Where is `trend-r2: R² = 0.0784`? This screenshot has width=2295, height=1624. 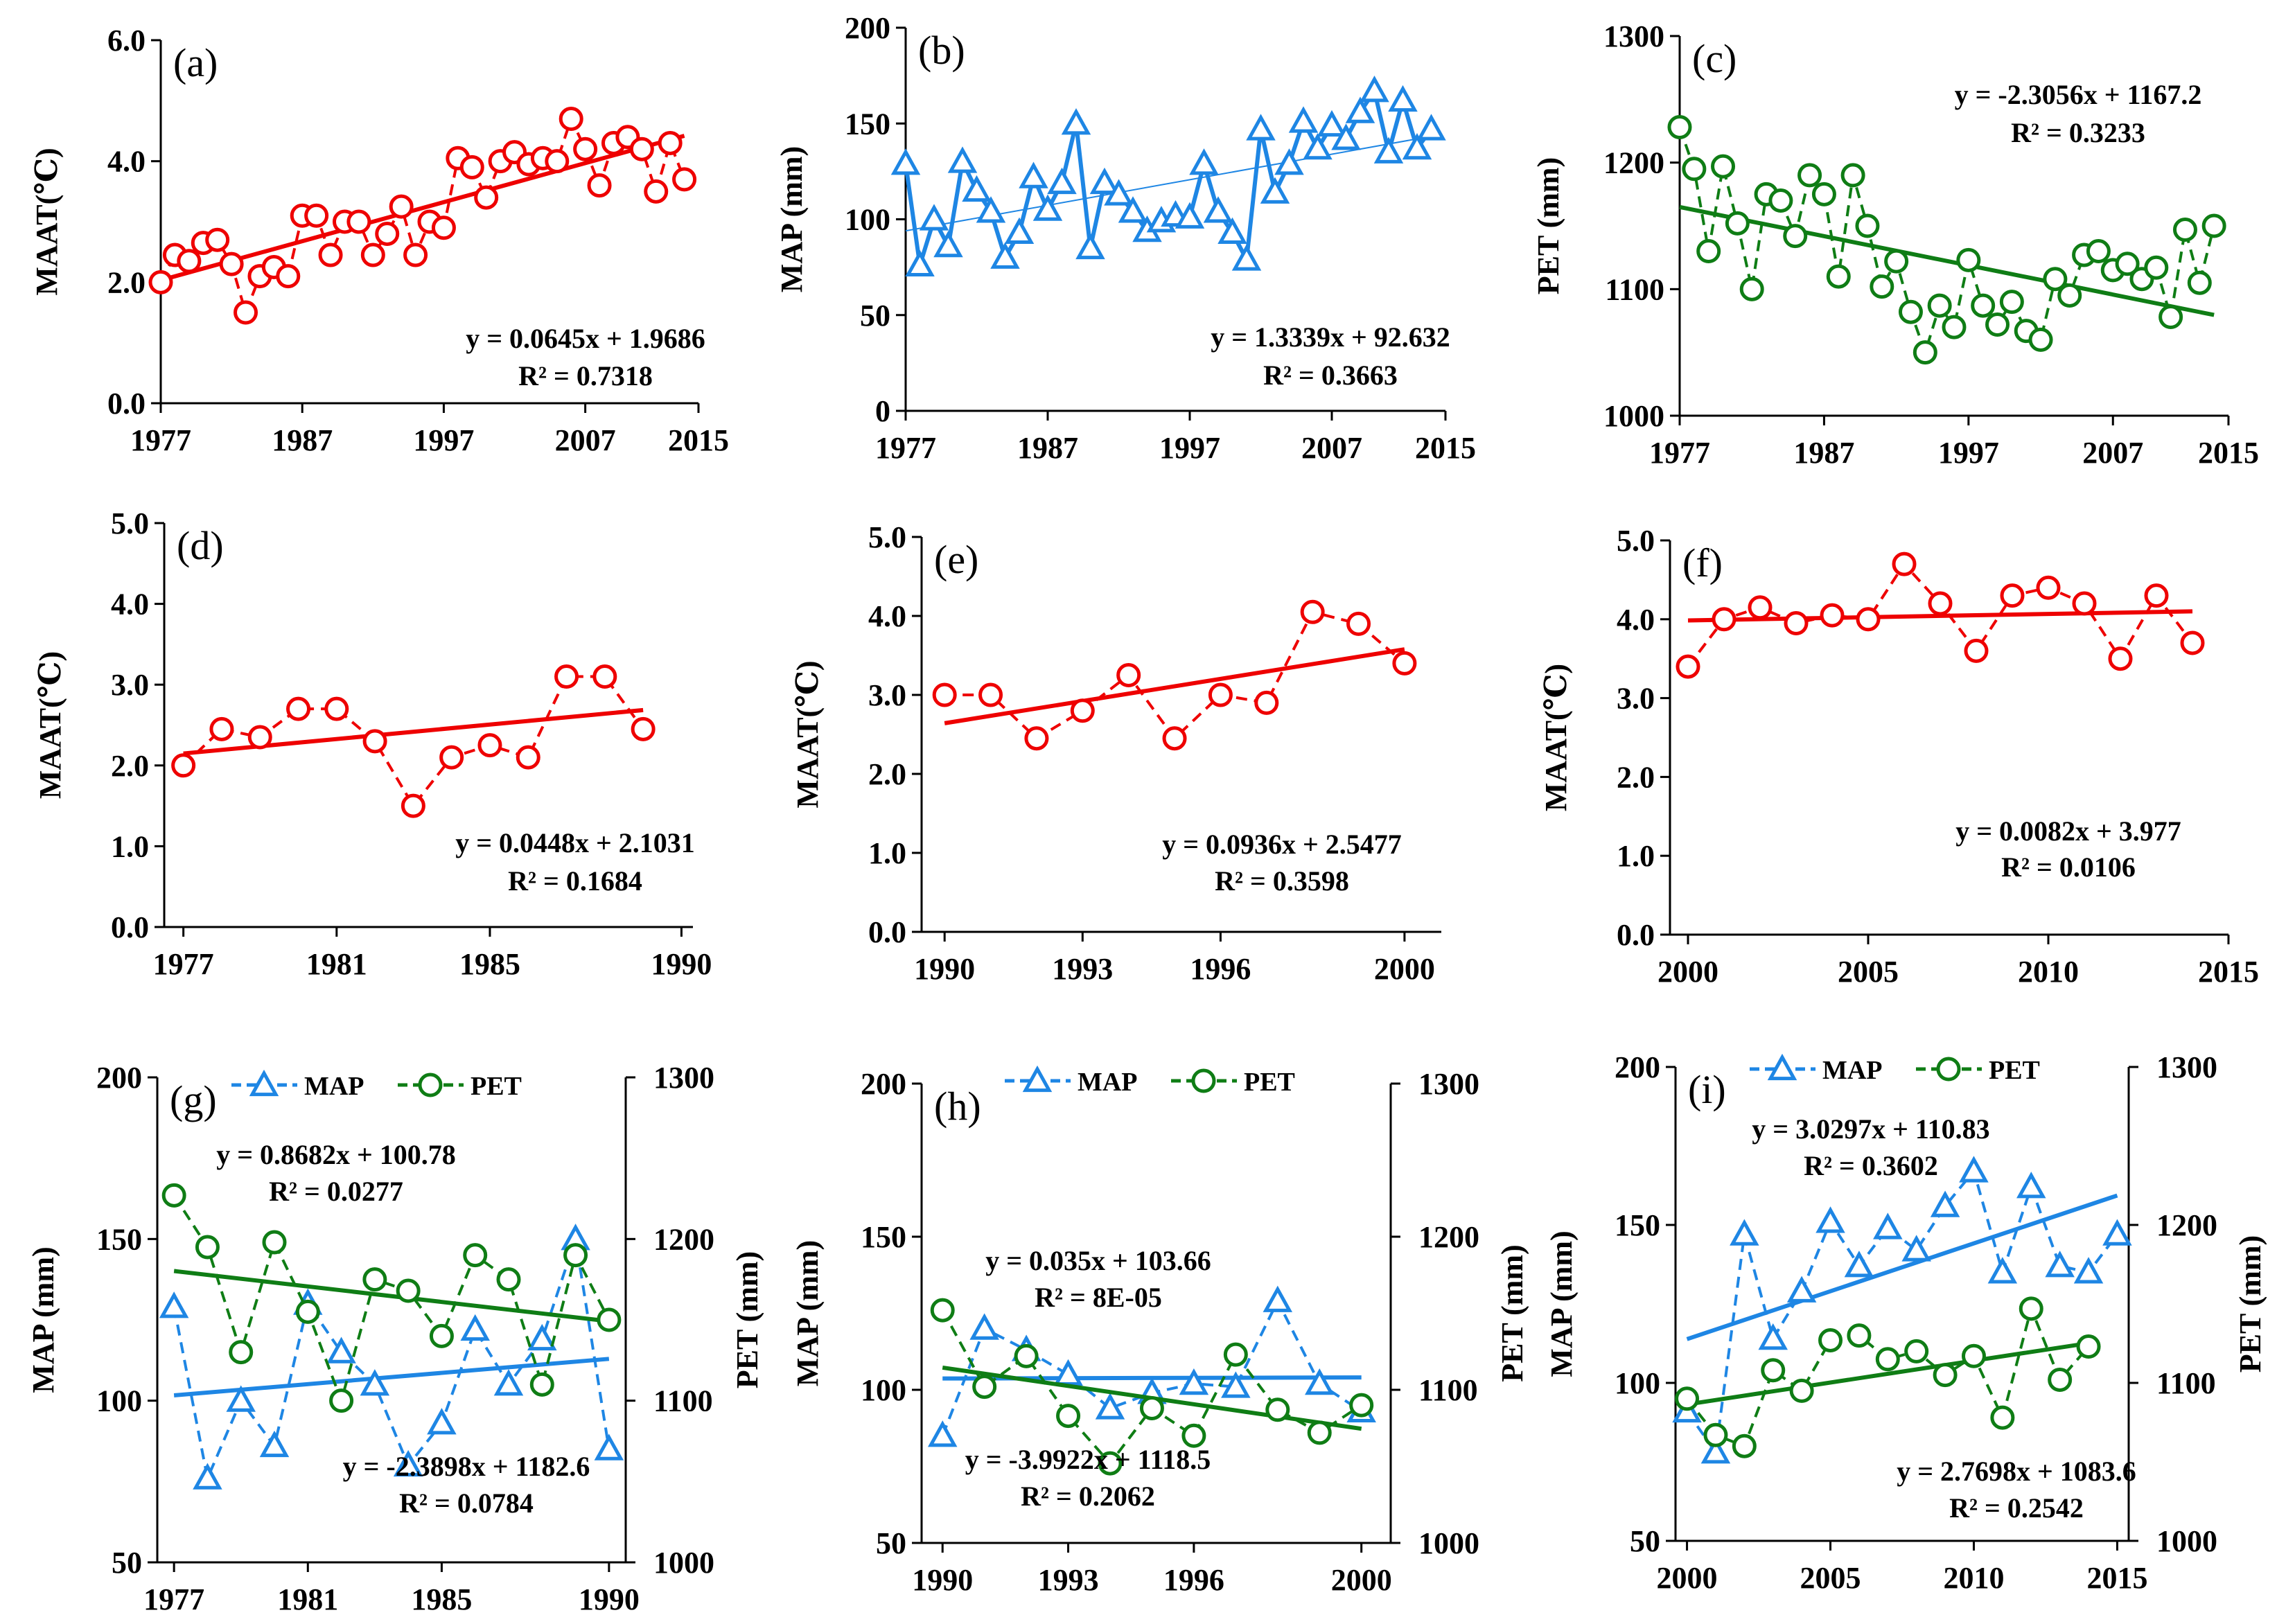 trend-r2: R² = 0.0784 is located at coordinates (467, 1503).